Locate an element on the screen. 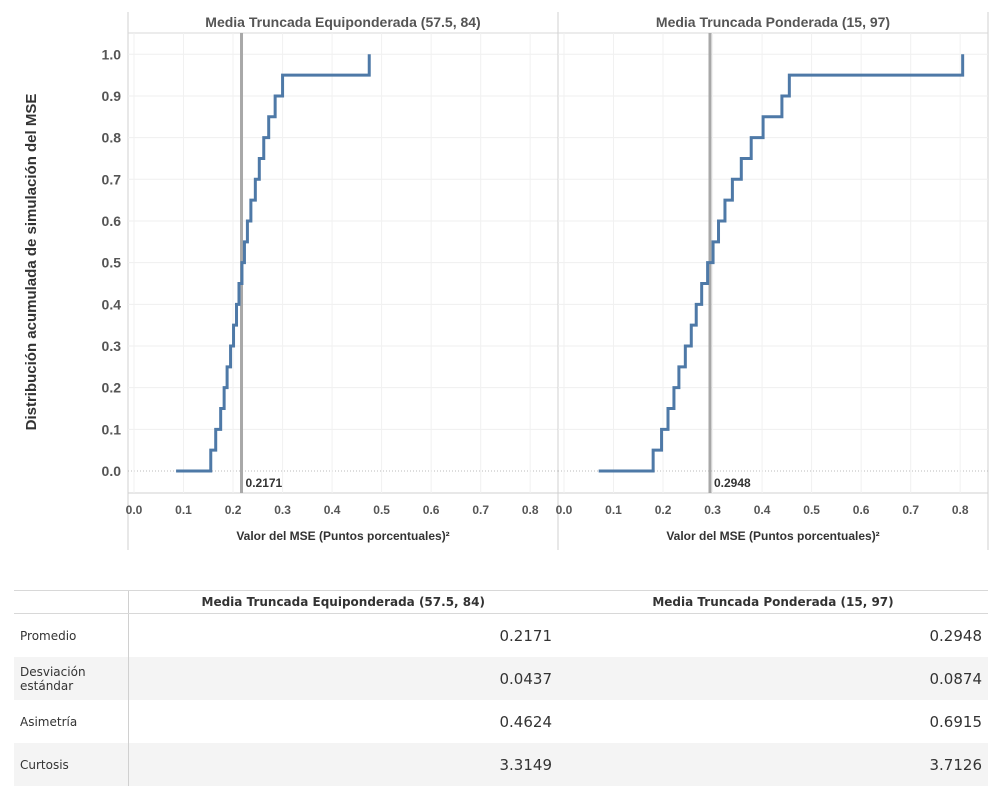  y-tick-label: 0.7 is located at coordinates (112, 179).